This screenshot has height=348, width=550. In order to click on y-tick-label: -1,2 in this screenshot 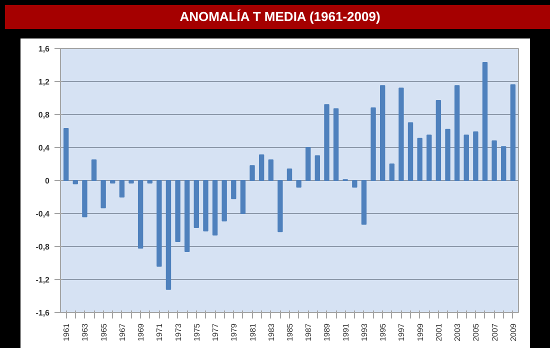, I will do `click(43, 280)`.